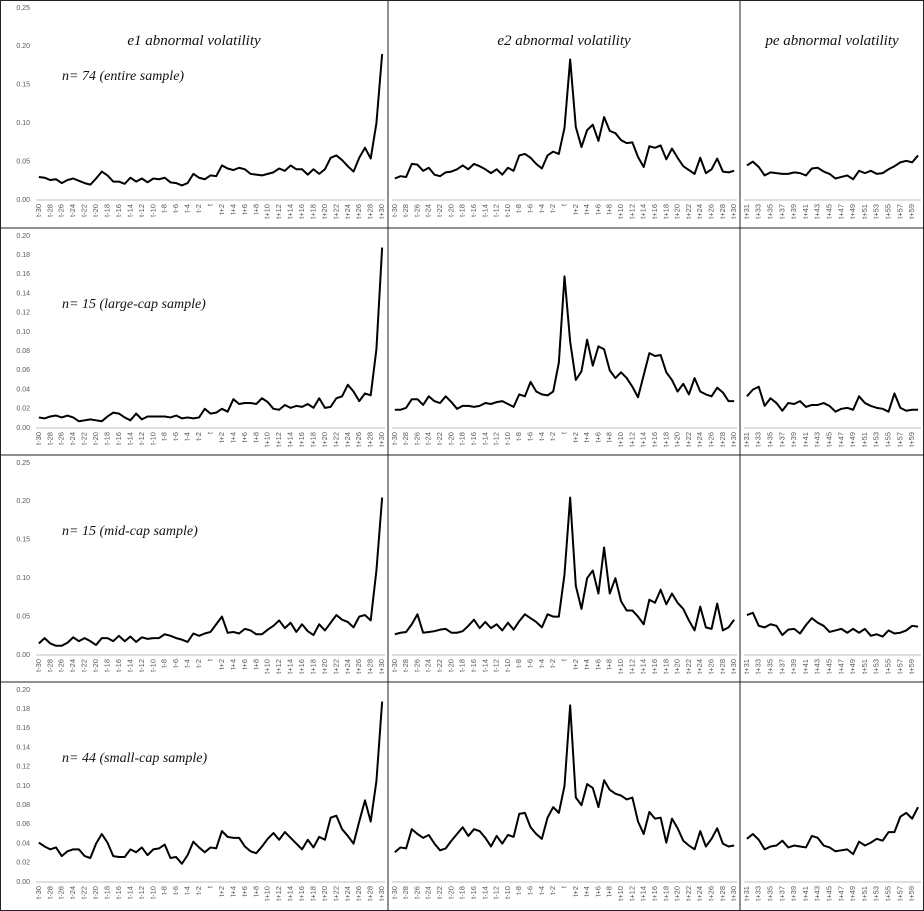 The height and width of the screenshot is (911, 924). I want to click on x-tick-label: t+53, so click(876, 211).